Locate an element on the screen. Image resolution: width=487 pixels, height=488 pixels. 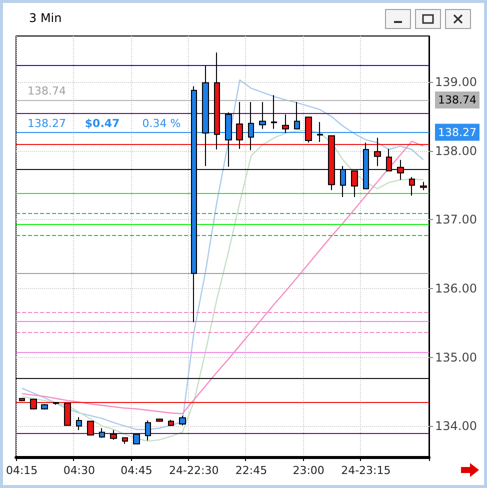
ref-line-label: 138.74 is located at coordinates (457, 99).